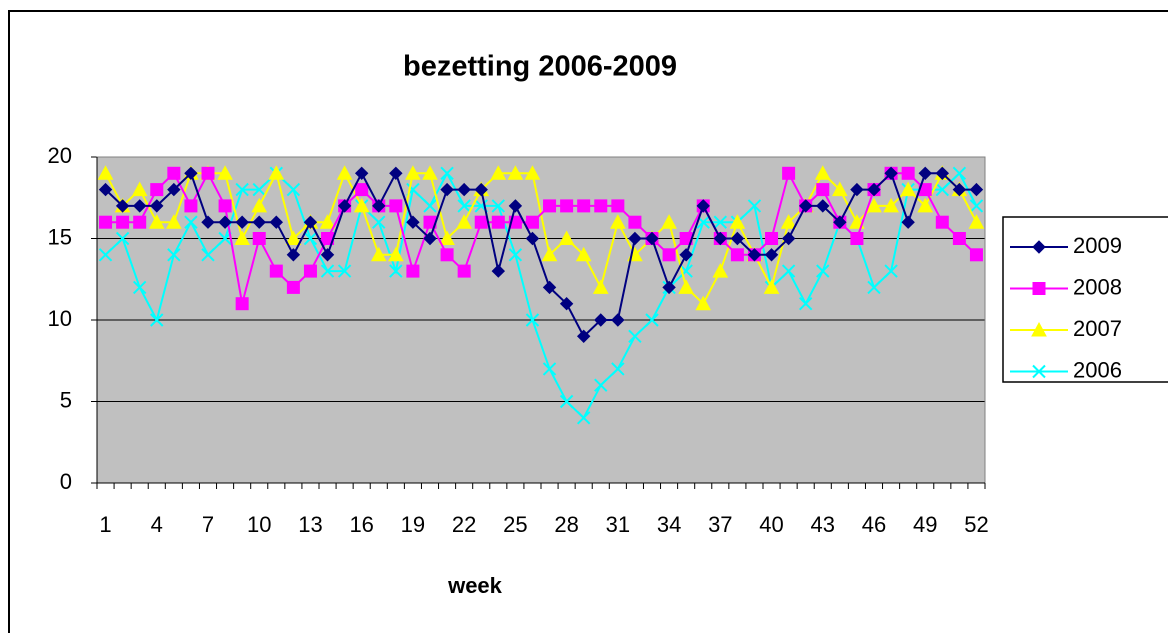 The image size is (1168, 638). I want to click on chart-title: bezetting 2006-2009, so click(540, 67).